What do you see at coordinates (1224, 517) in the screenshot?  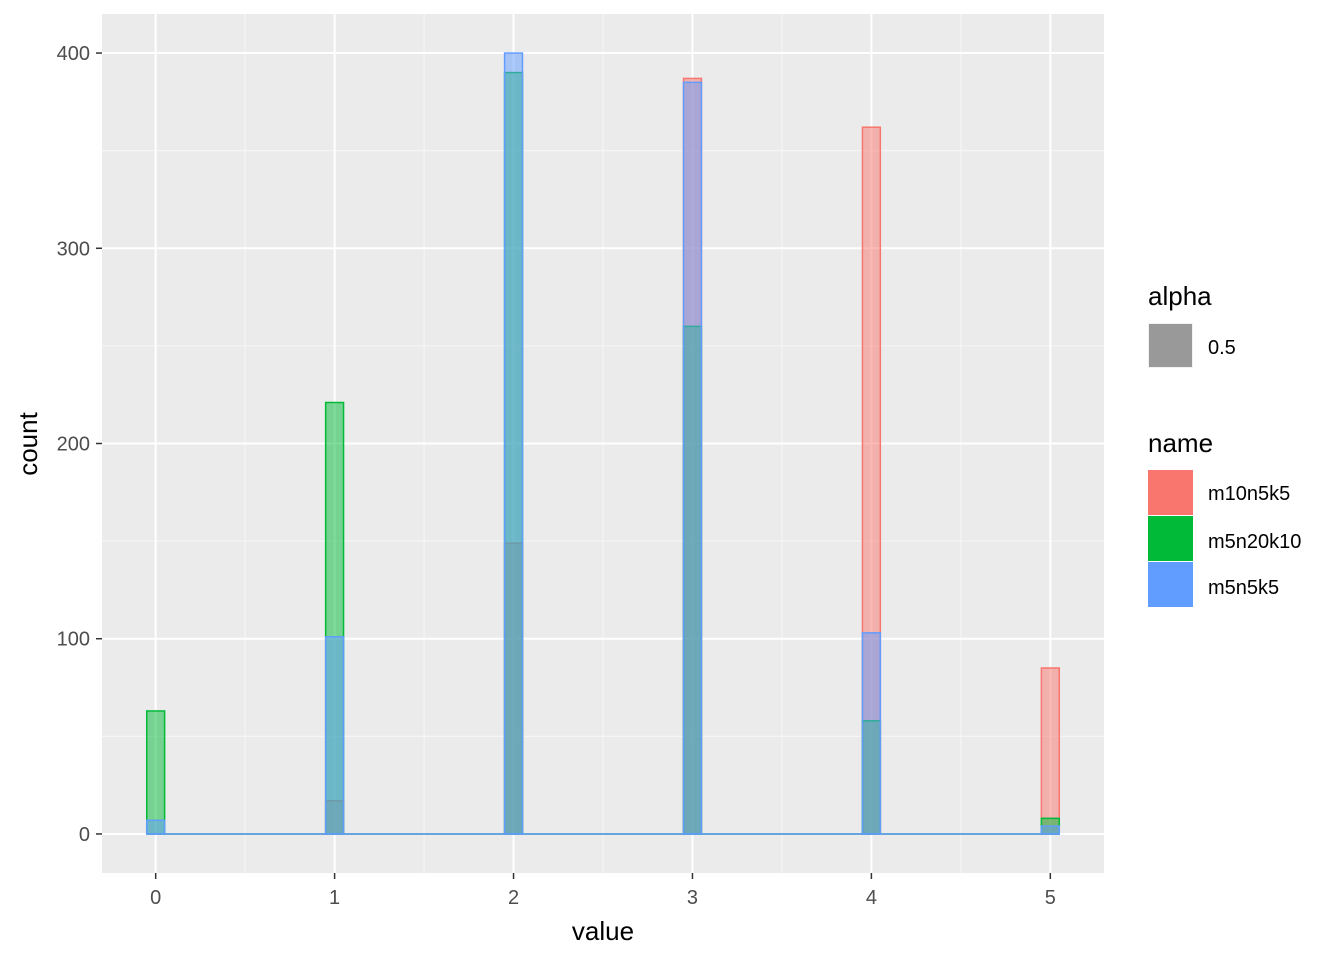 I see `legend-name: name m10n5k5 m5n20k10 m5n5k5` at bounding box center [1224, 517].